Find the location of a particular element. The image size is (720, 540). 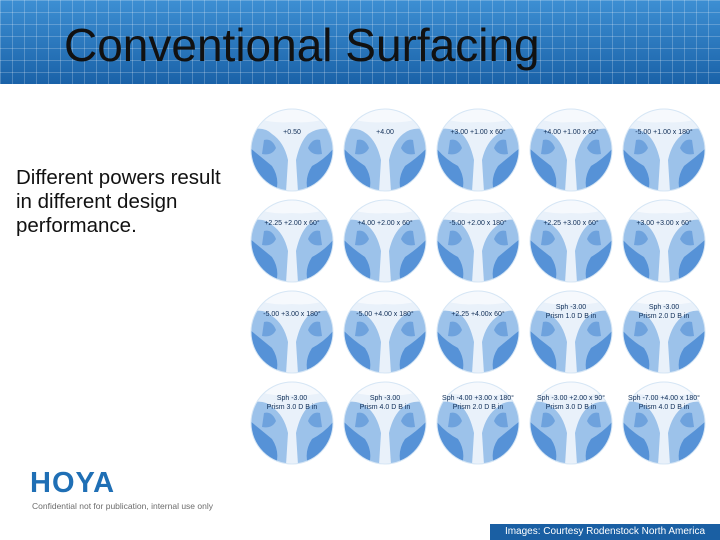

lens-map: Sph -3.00 Prism 3.0 D B in is located at coordinates (292, 423).